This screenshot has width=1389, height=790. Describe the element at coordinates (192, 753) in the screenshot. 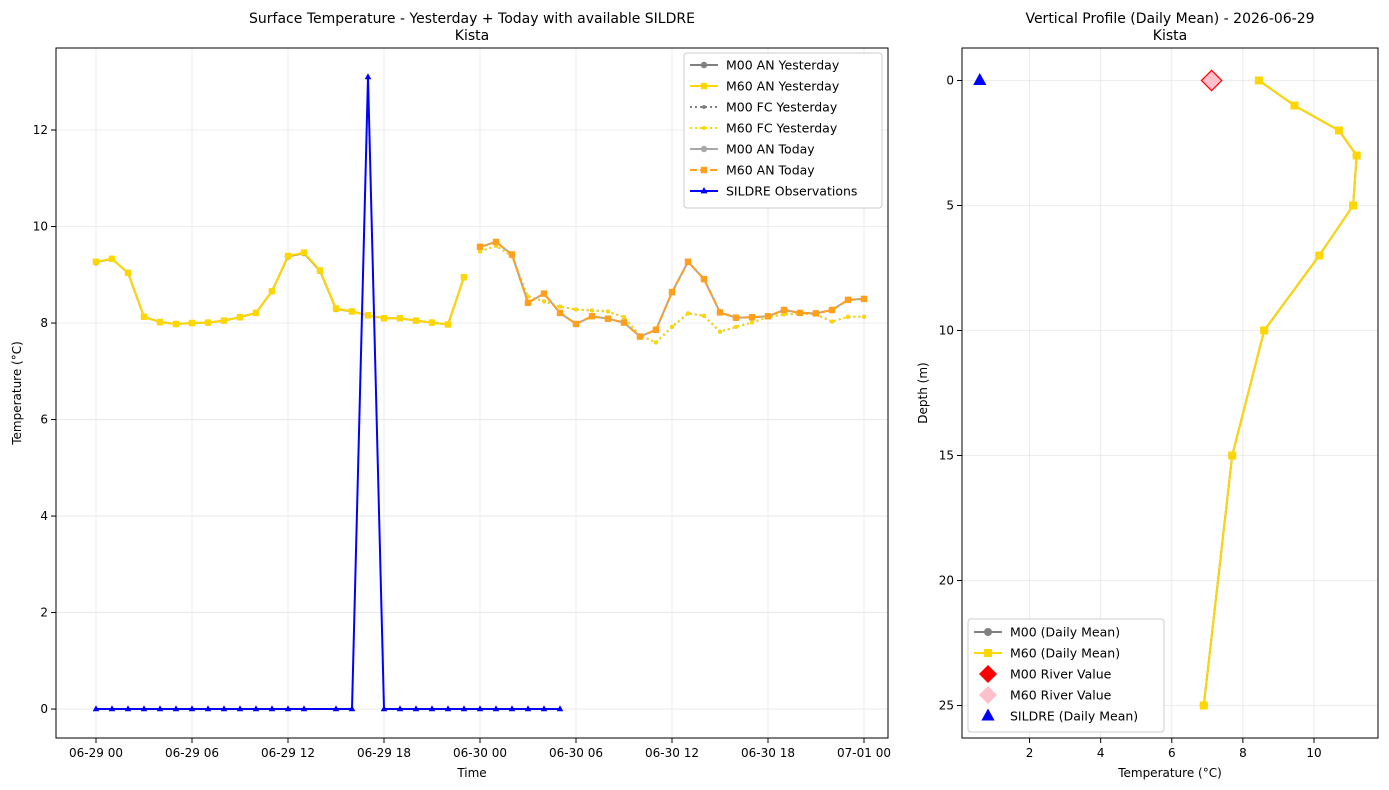

I see `x-tick-label: 06-29 06` at that location.